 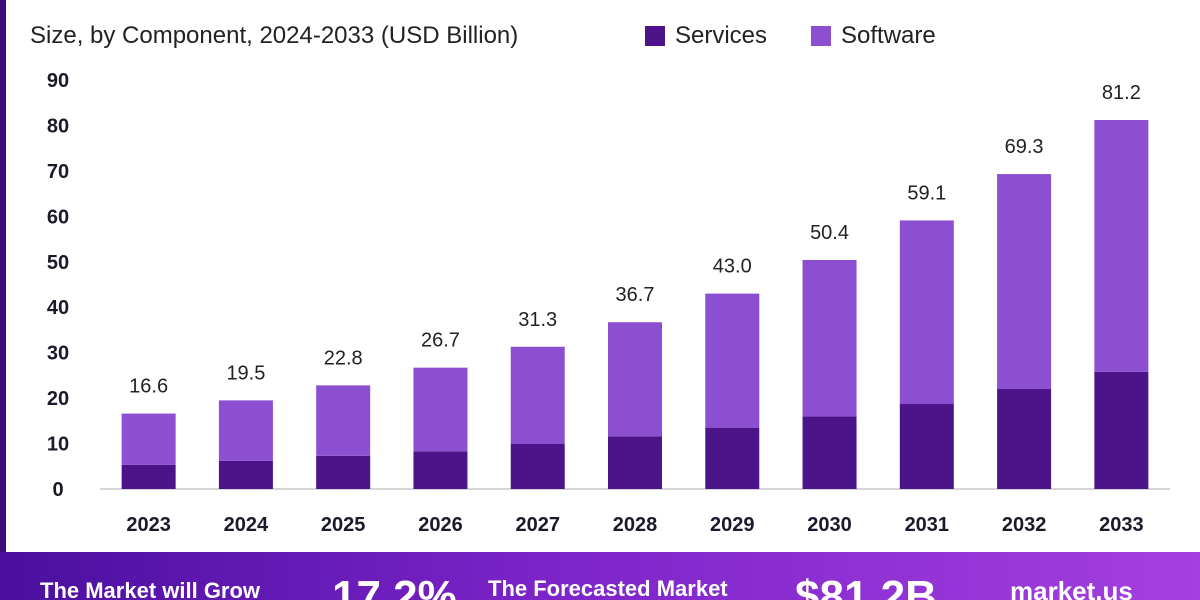 I want to click on x-tick-label: 2027, so click(x=537, y=525).